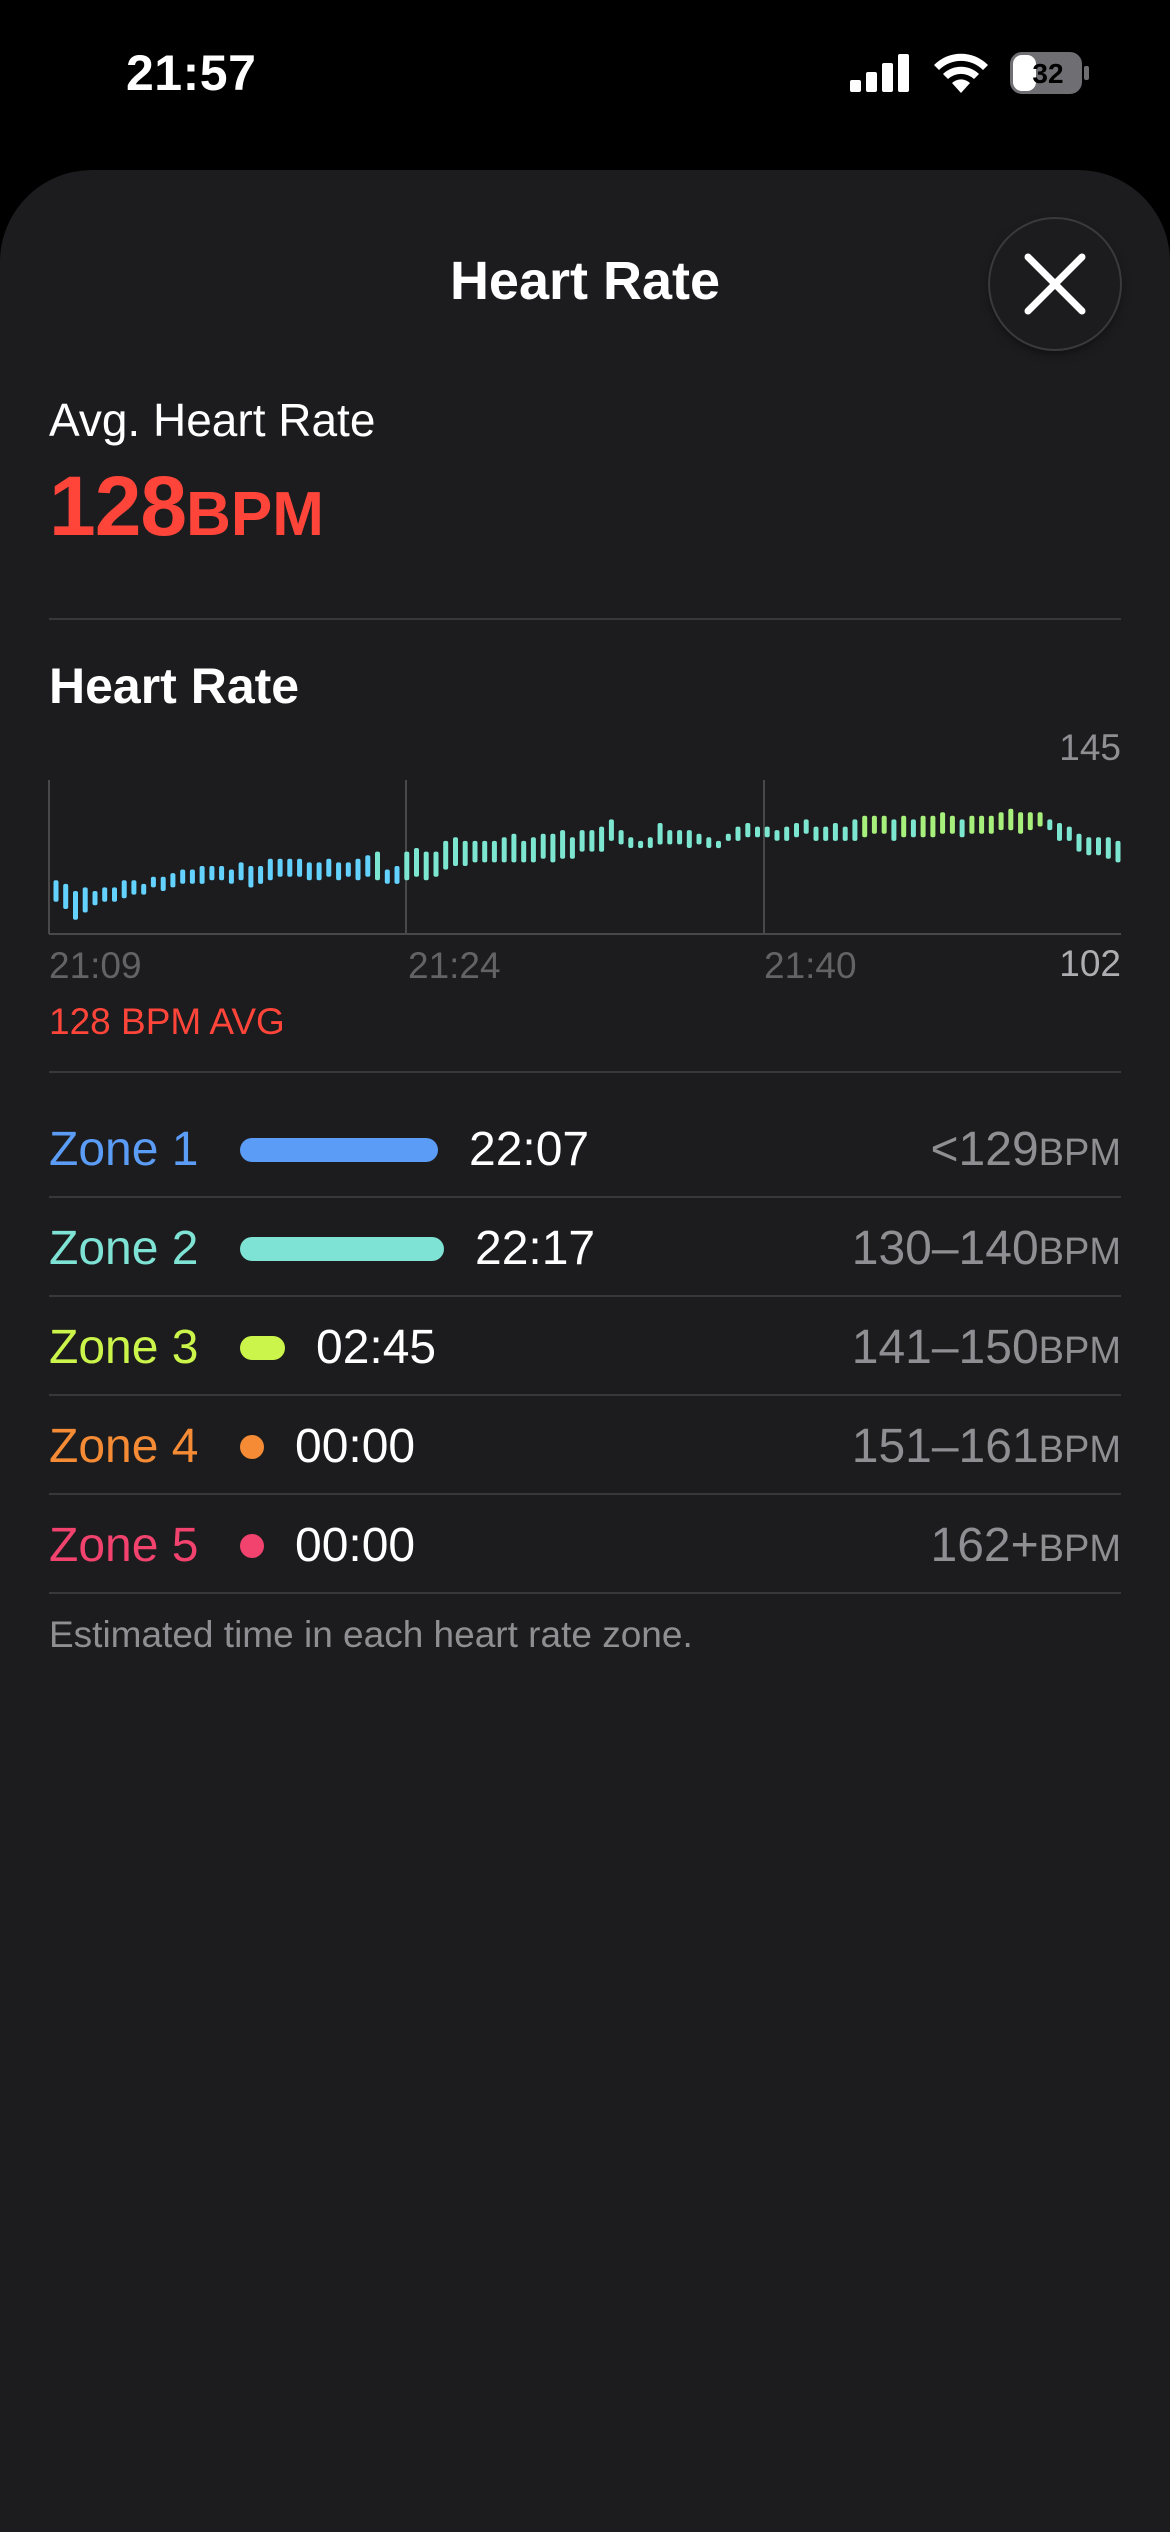  I want to click on zone-row-3: Zone 3 02:45 141–150BPM, so click(585, 1346).